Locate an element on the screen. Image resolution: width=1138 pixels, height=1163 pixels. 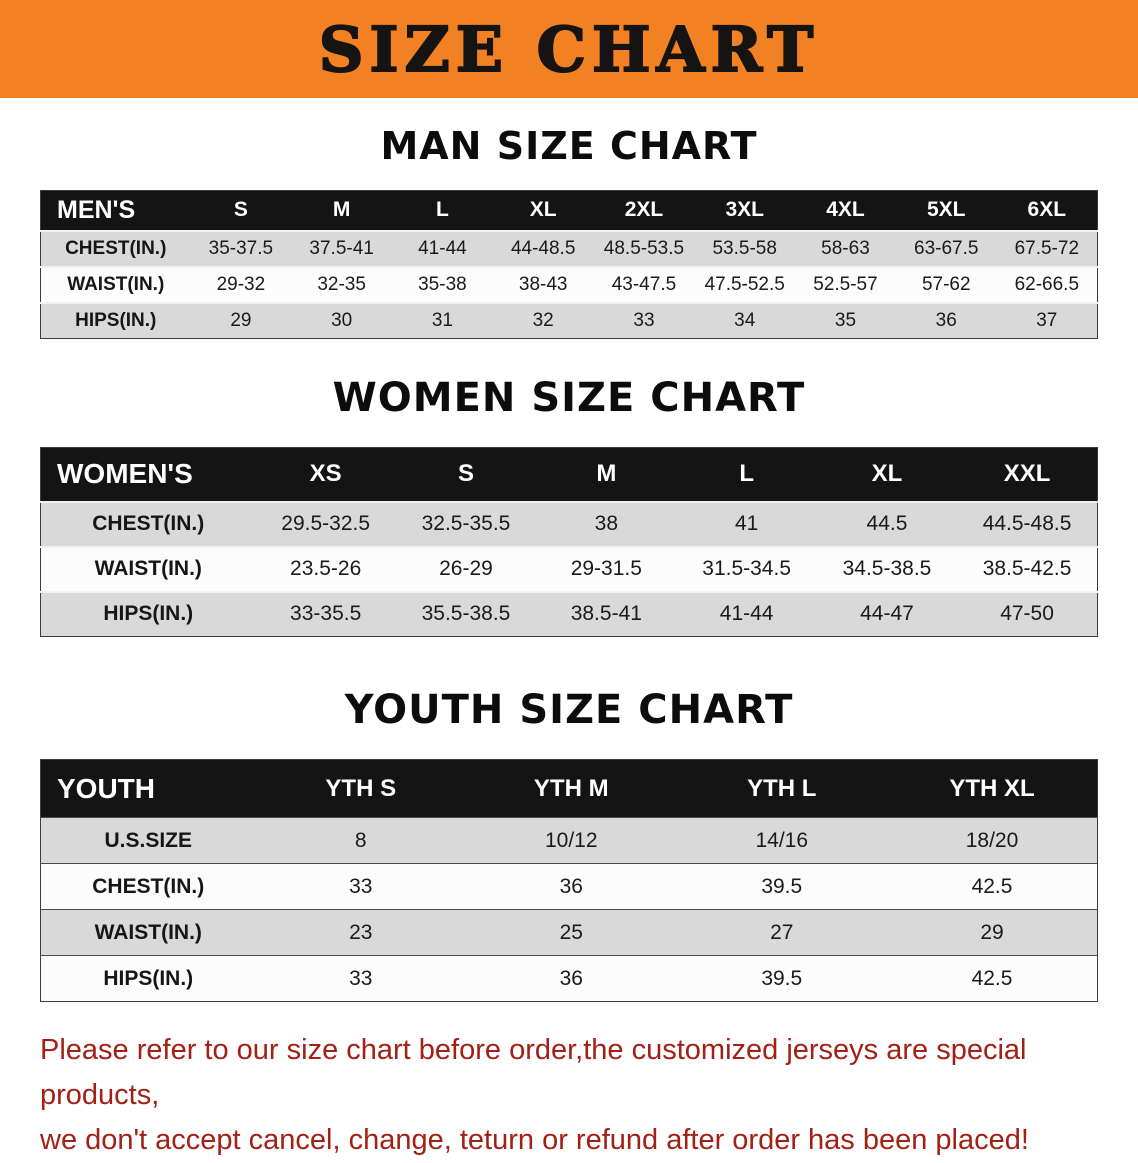
table-row: U.S.SIZE 8 10/12 14/16 18/20 is located at coordinates (569, 840).